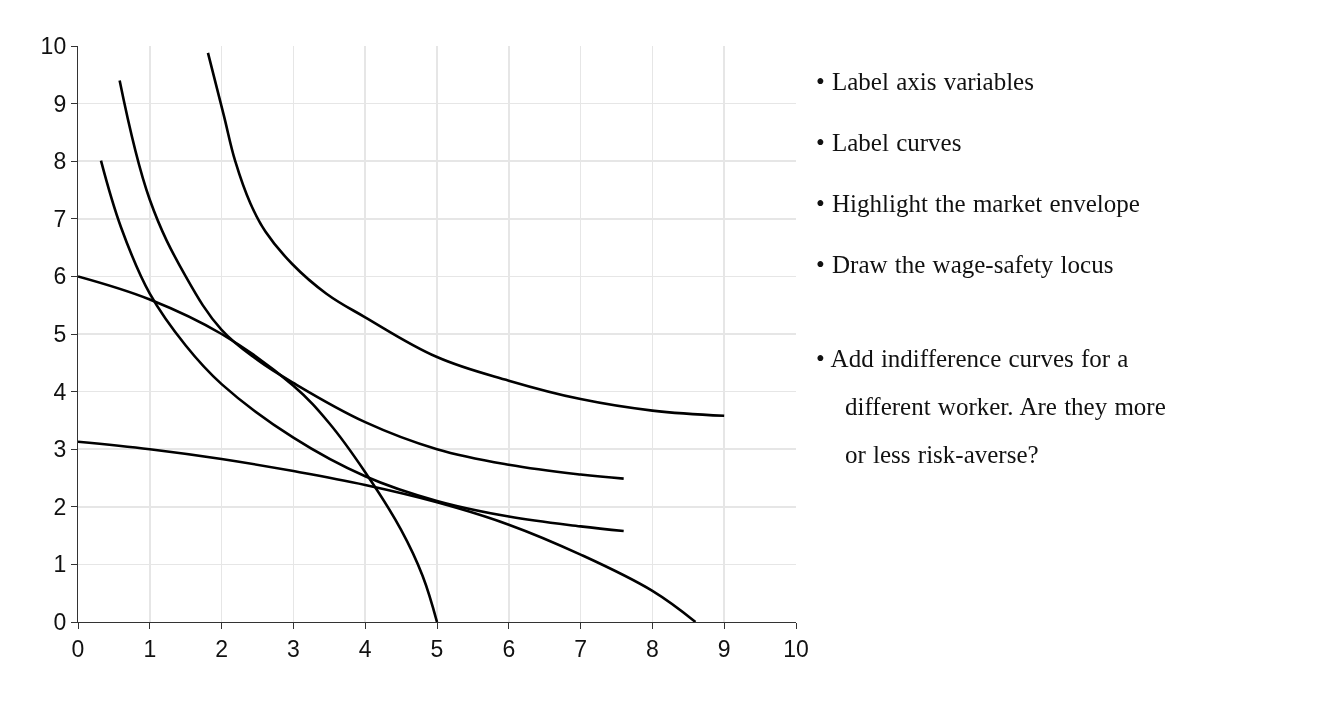 The height and width of the screenshot is (712, 1332). I want to click on x-tick-label: 0, so click(78, 648).